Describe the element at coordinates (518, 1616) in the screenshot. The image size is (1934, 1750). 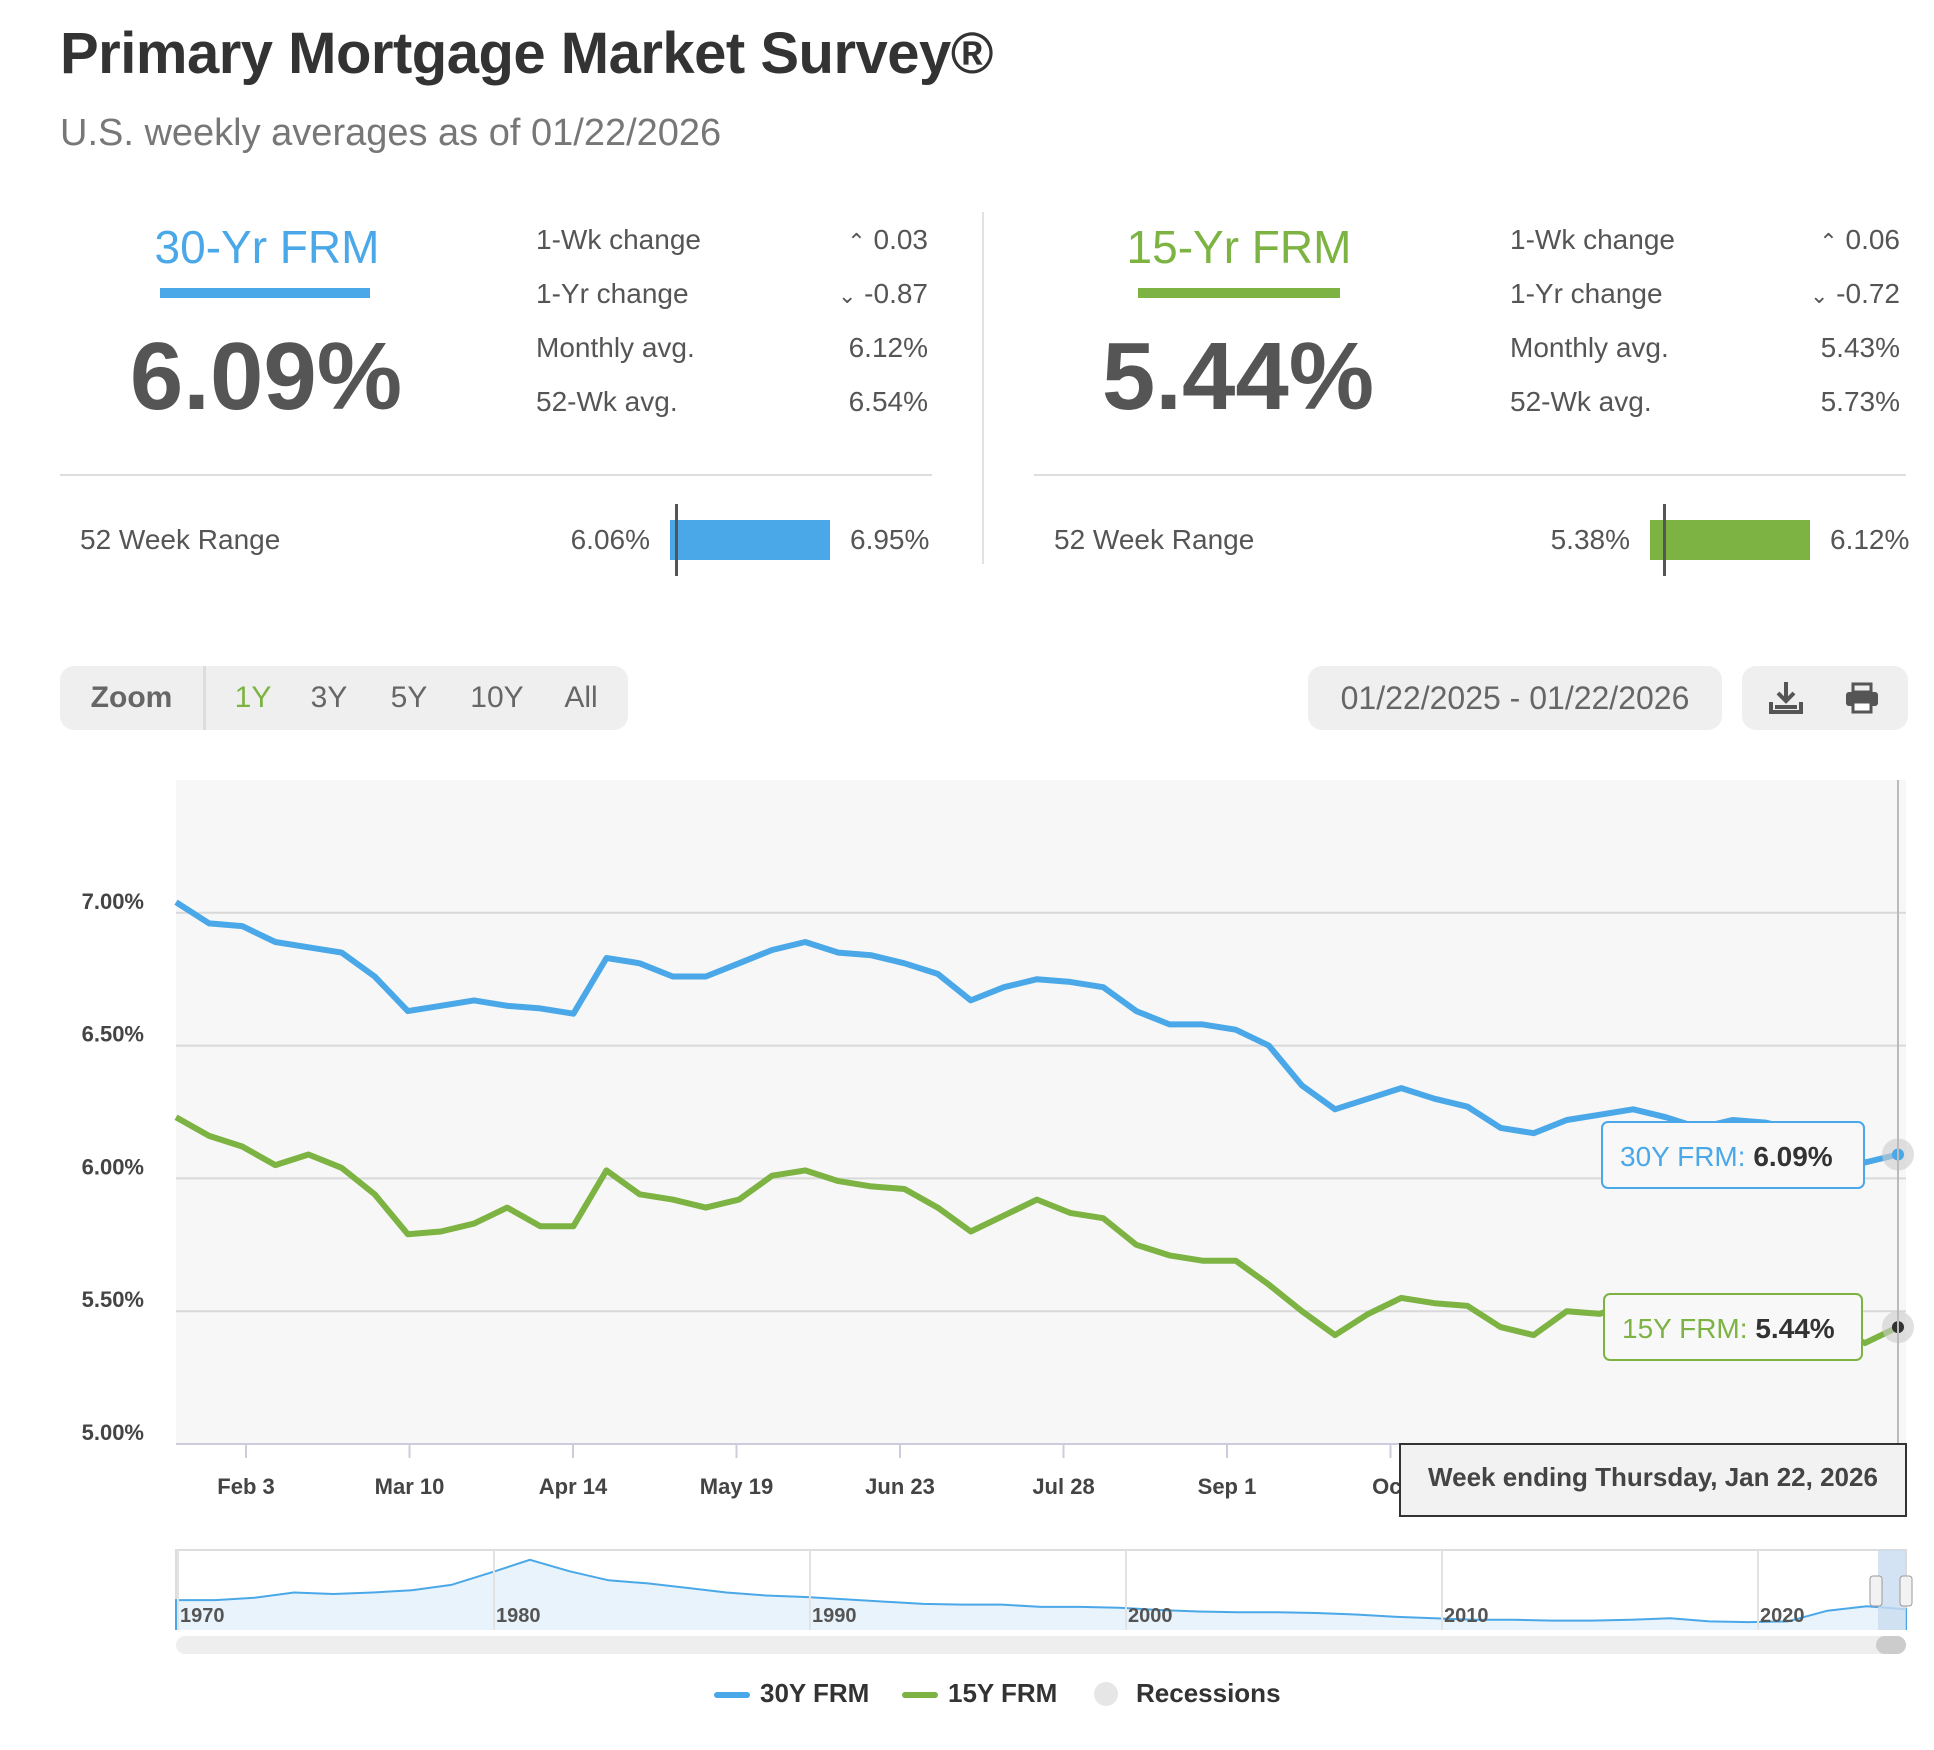
I see `navigator-label: 1980` at that location.